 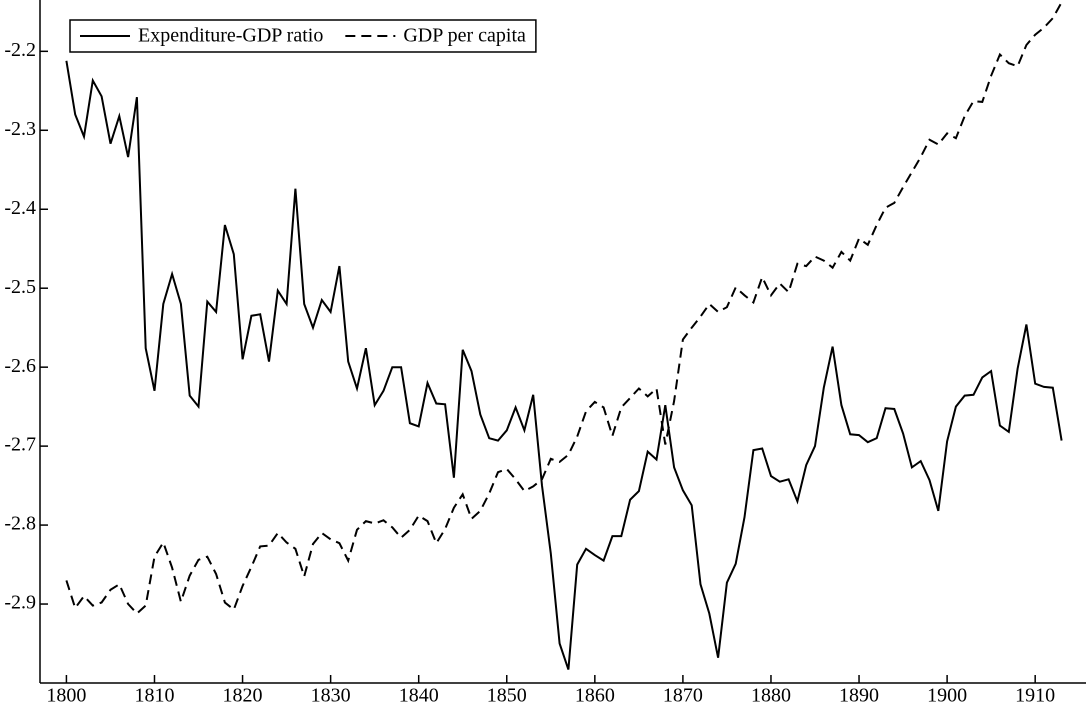 I want to click on y-tick-label: -2.7, so click(x=20, y=445).